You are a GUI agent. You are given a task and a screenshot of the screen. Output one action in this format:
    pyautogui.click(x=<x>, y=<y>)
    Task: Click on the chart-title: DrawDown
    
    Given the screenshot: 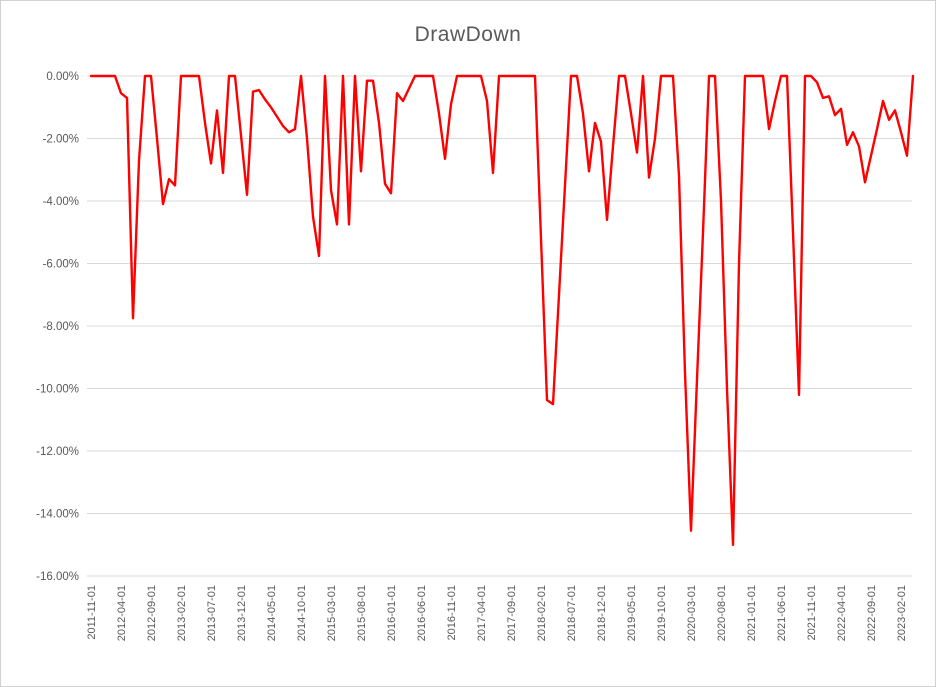 What is the action you would take?
    pyautogui.click(x=468, y=34)
    